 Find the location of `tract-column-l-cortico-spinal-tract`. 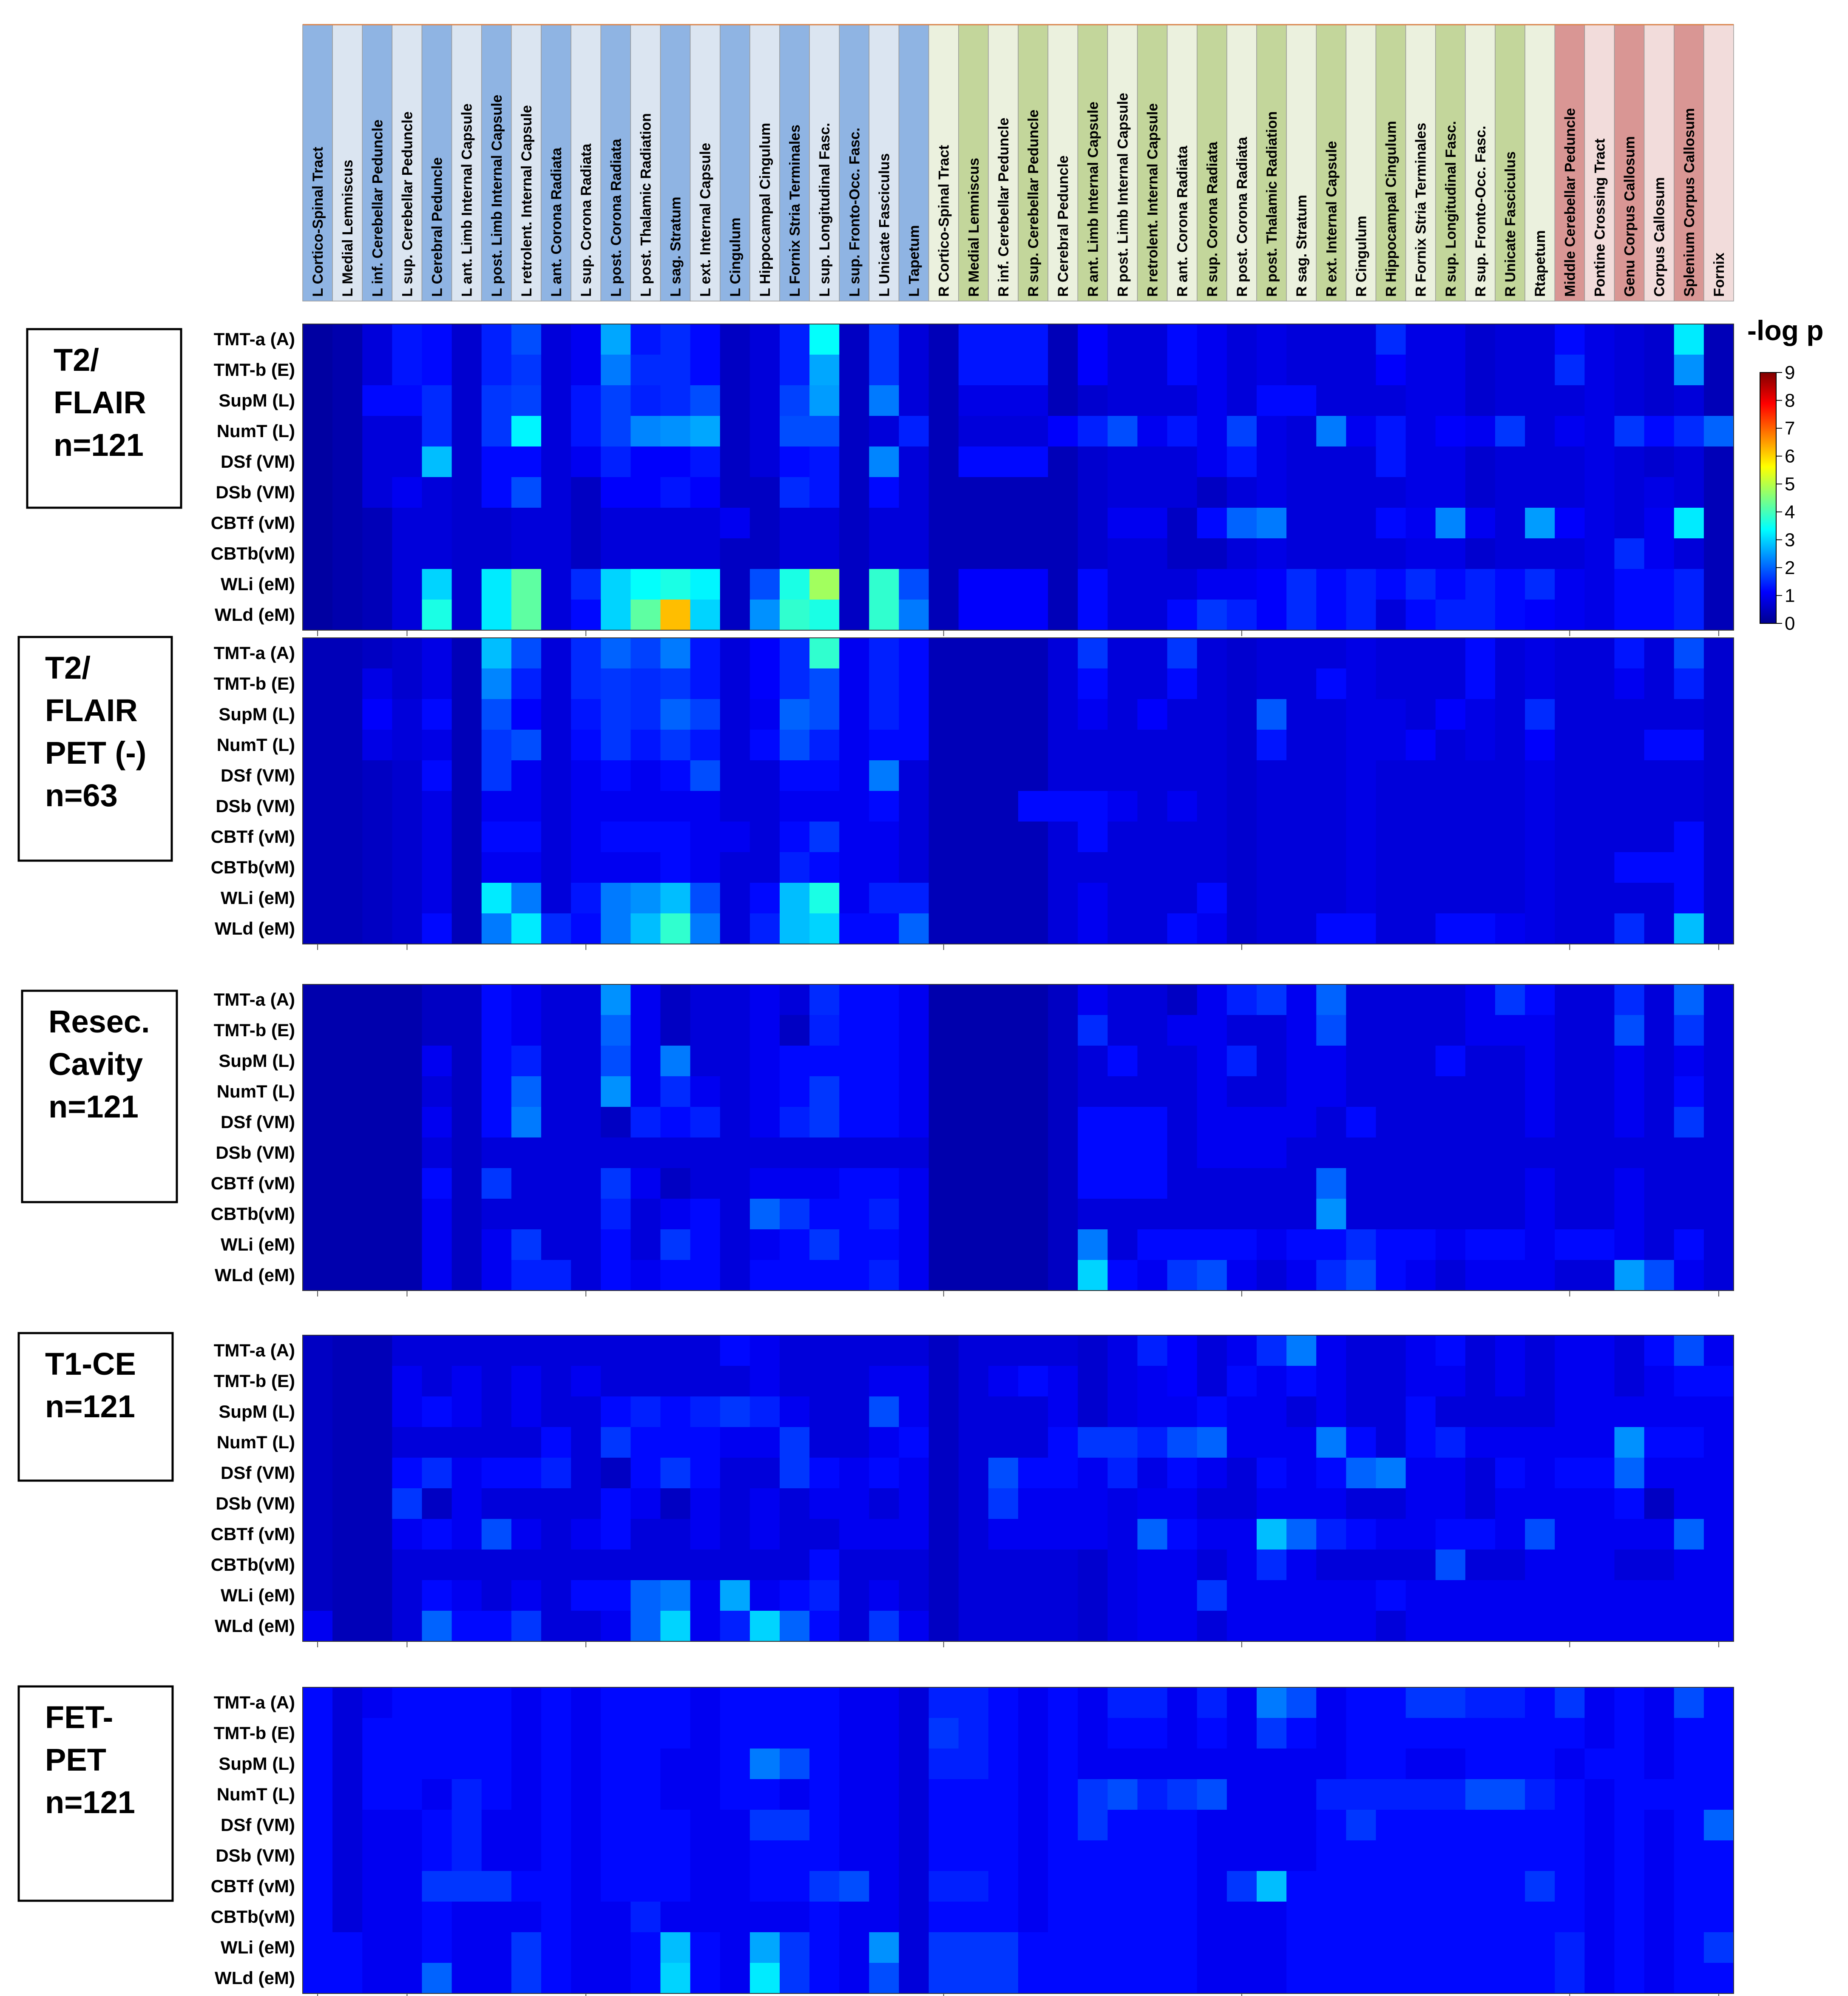

tract-column-l-cortico-spinal-tract is located at coordinates (317, 162).